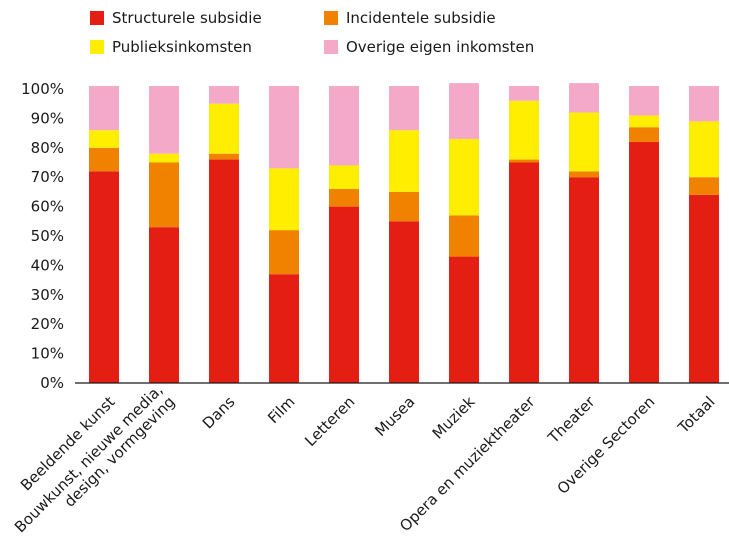 This screenshot has width=729, height=553. I want to click on y-tick-label: 20%, so click(47, 324).